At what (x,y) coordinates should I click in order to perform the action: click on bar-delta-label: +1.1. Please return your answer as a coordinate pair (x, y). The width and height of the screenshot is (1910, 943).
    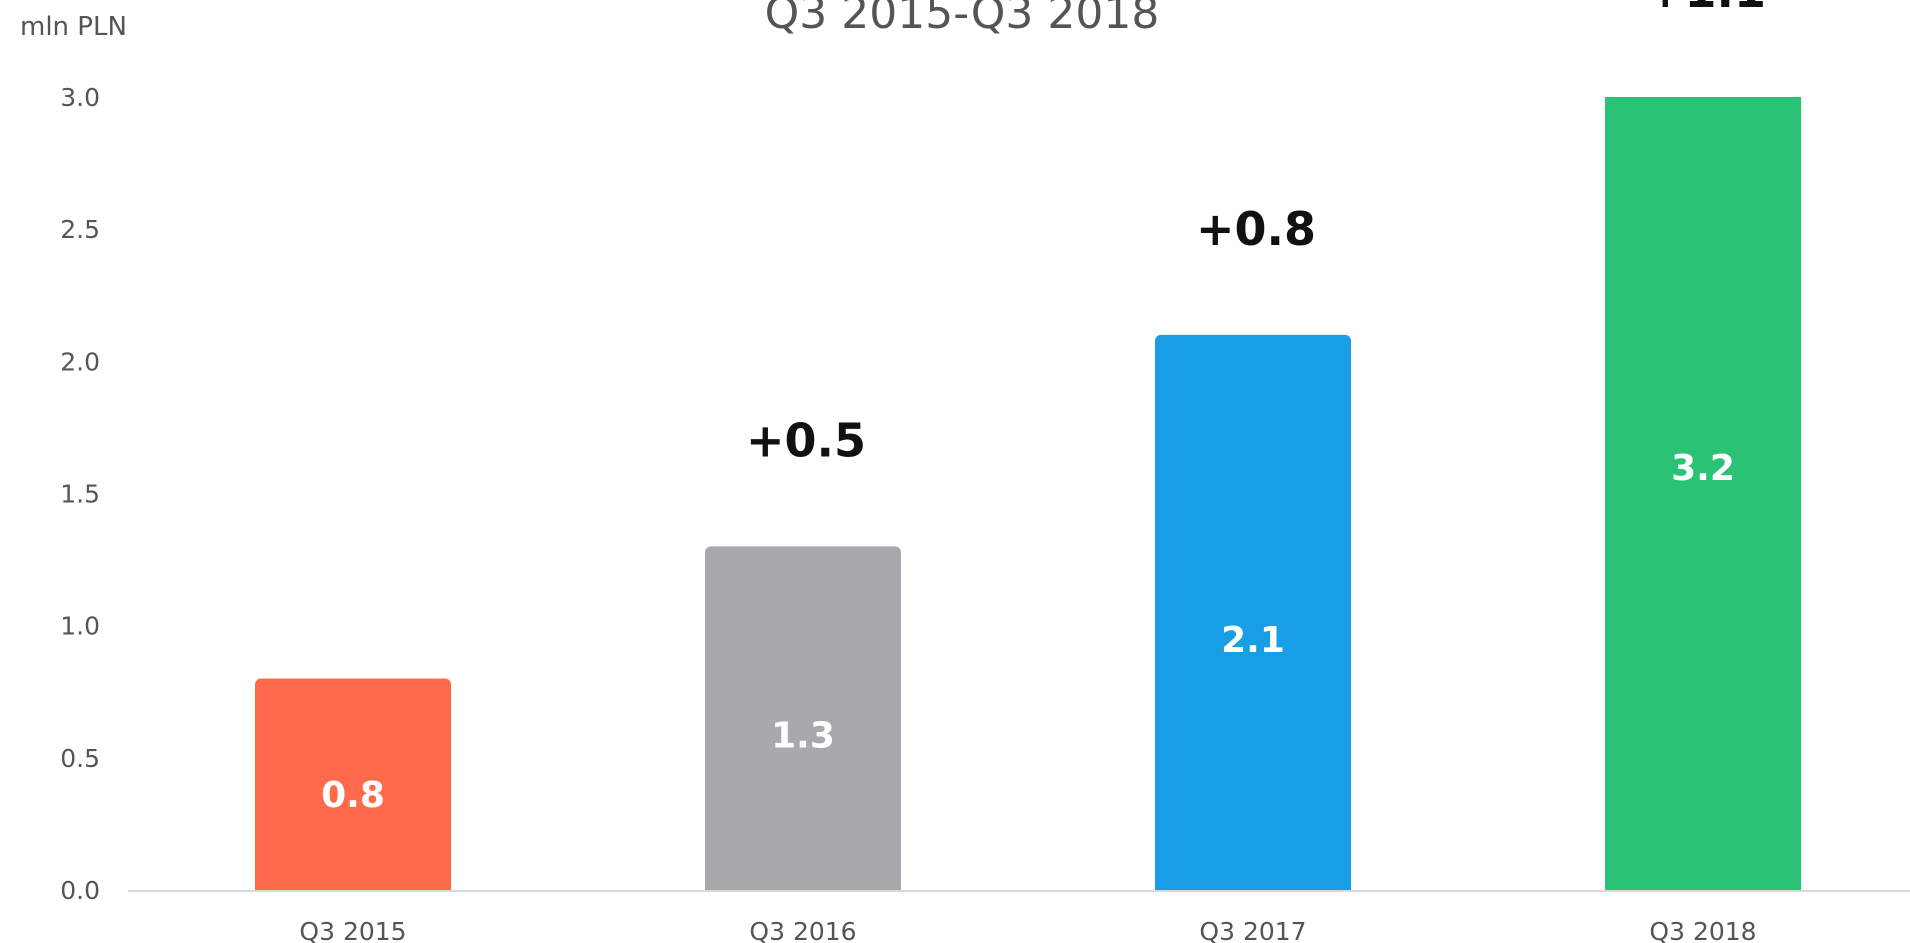
    Looking at the image, I should click on (1706, 9).